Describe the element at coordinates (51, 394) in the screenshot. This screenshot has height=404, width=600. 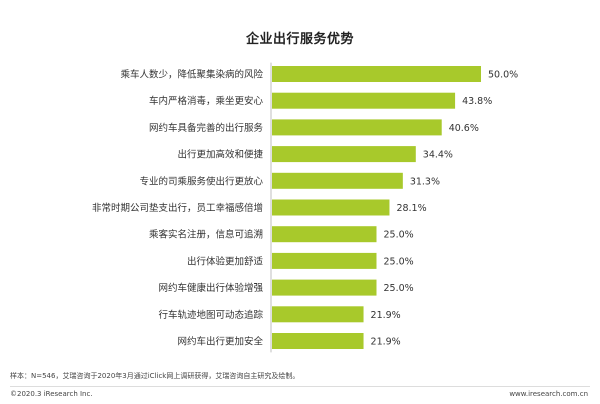
I see `copyright-text: ©2020.3 iResearch Inc.` at that location.